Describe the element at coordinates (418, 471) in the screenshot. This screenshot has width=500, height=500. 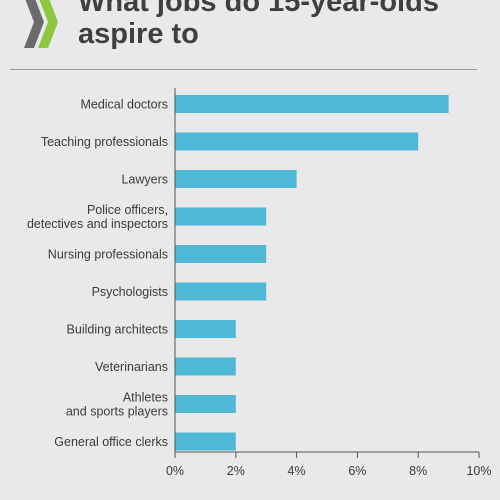
I see `x-tick-label-4: 8%` at that location.